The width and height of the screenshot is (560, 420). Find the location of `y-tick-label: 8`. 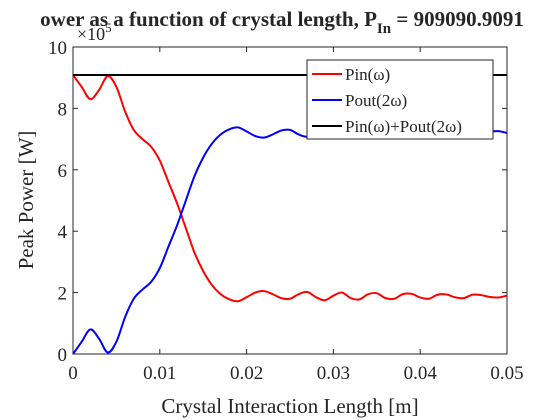

y-tick-label: 8 is located at coordinates (63, 109).